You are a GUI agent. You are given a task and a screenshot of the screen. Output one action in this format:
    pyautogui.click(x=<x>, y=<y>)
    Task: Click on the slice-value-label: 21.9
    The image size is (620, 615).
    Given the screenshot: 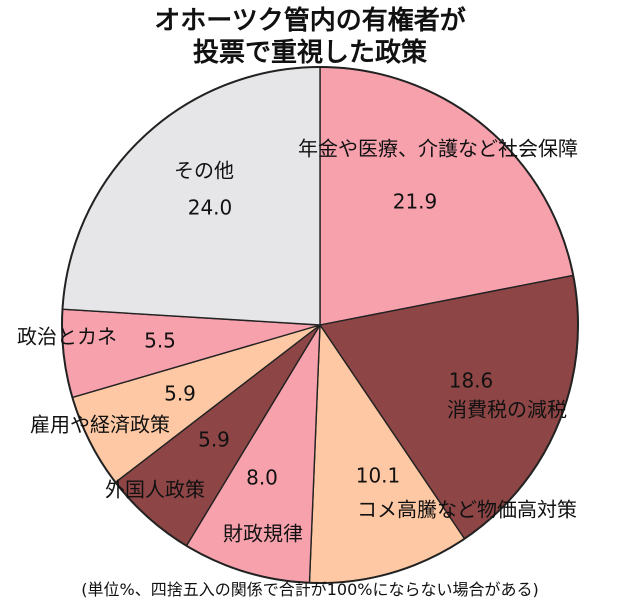 What is the action you would take?
    pyautogui.click(x=415, y=202)
    